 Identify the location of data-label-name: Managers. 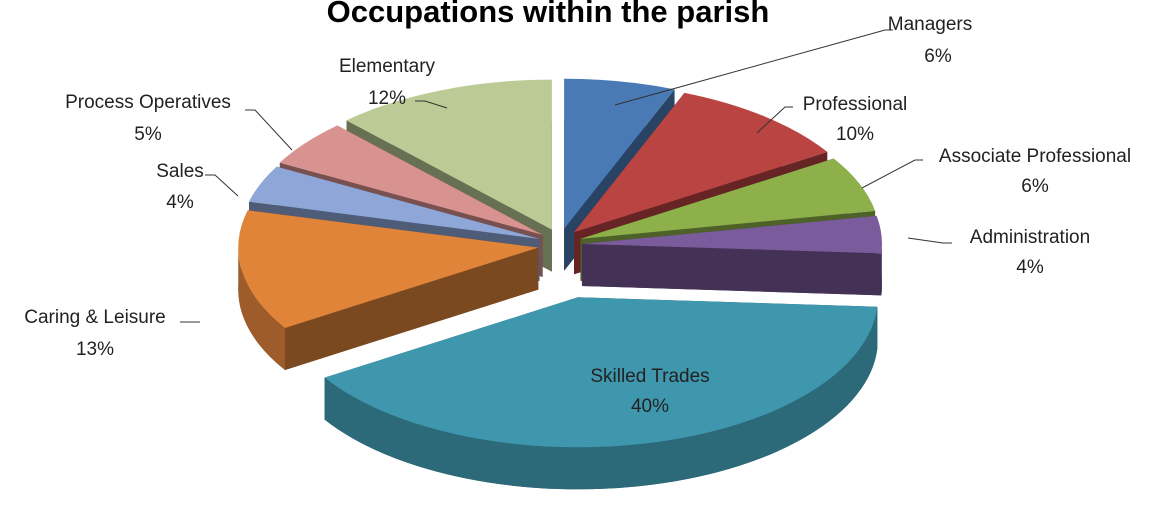
(930, 24).